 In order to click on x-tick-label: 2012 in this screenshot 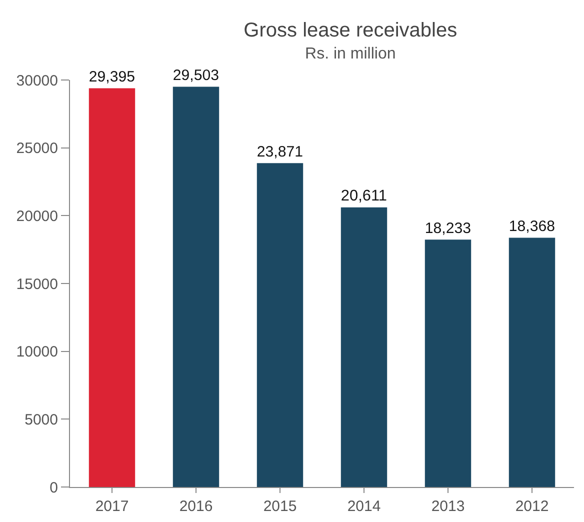, I will do `click(532, 506)`.